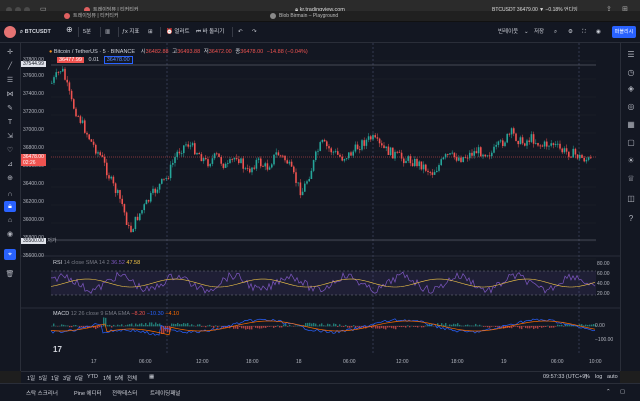 The image size is (640, 401). I want to click on range-button: 5일, so click(43, 378).